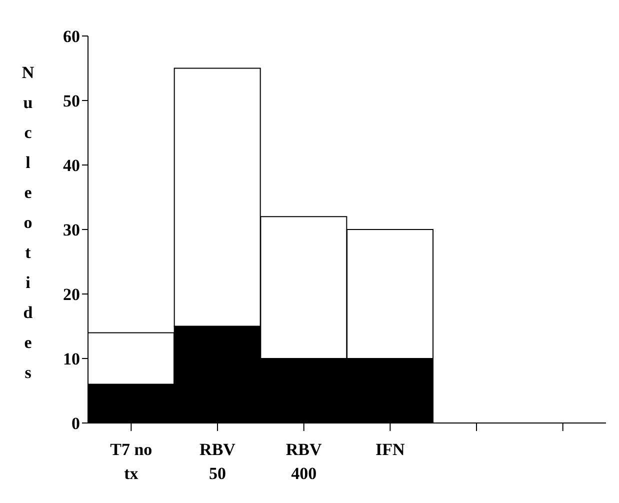 This screenshot has width=619, height=503. I want to click on x-tick-label: RBV 50, so click(218, 461).